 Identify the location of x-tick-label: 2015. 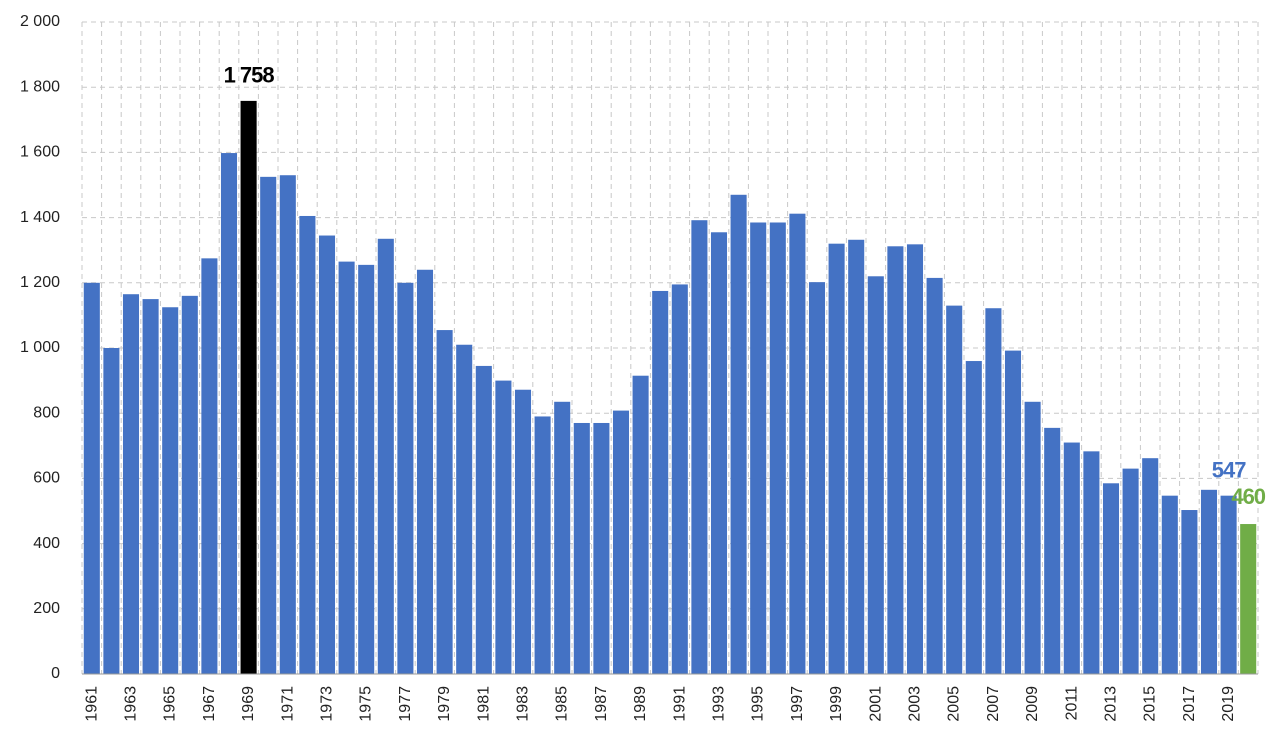
(1150, 704).